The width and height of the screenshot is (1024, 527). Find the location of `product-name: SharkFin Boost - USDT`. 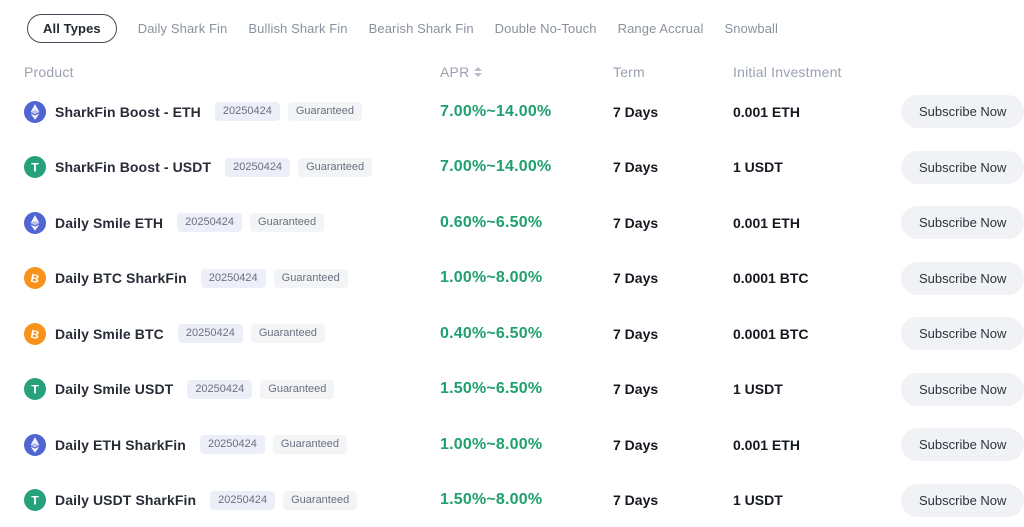

product-name: SharkFin Boost - USDT is located at coordinates (133, 167).